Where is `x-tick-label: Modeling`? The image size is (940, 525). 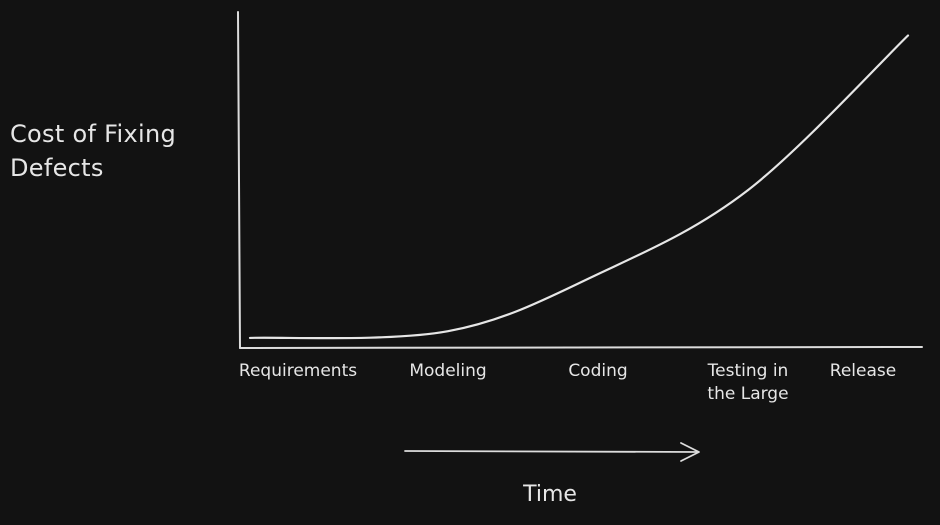
x-tick-label: Modeling is located at coordinates (448, 371).